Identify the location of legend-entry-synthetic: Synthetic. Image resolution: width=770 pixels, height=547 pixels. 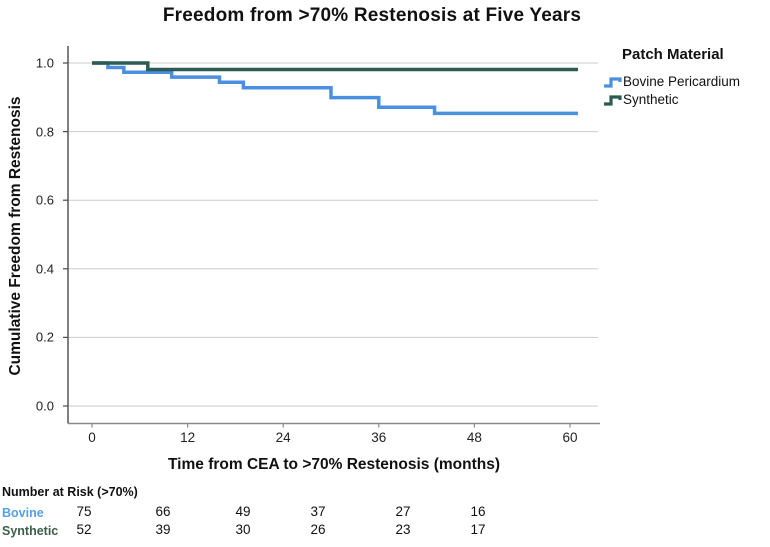
(685, 99).